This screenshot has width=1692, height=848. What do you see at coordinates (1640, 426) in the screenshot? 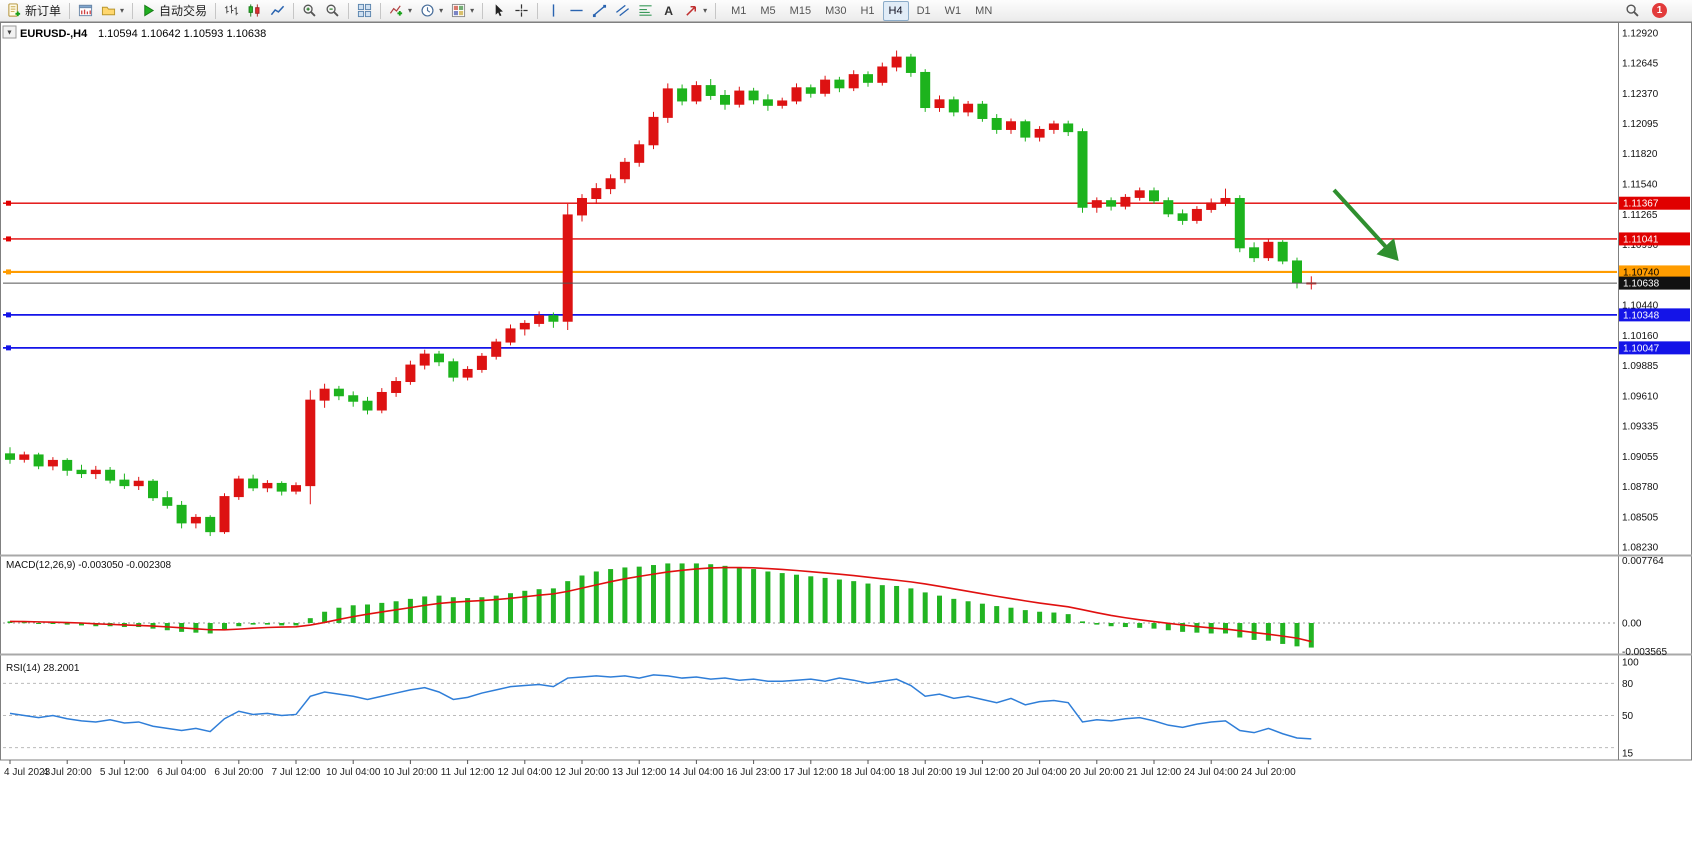
I see `svg-text: 1.09335` at bounding box center [1640, 426].